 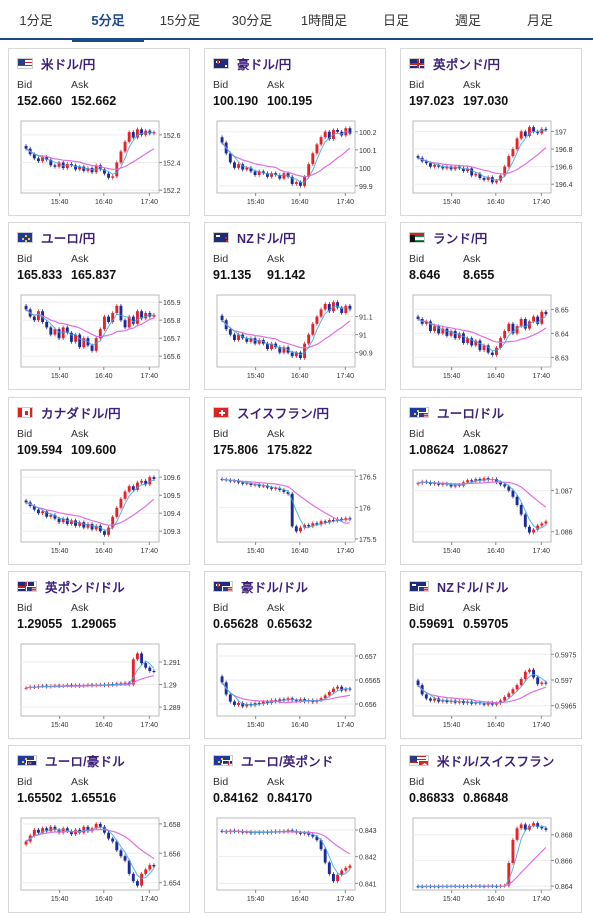 What do you see at coordinates (296, 858) in the screenshot?
I see `price-chart: 0.843 0.842 0.841 15:40 16:40 17:40` at bounding box center [296, 858].